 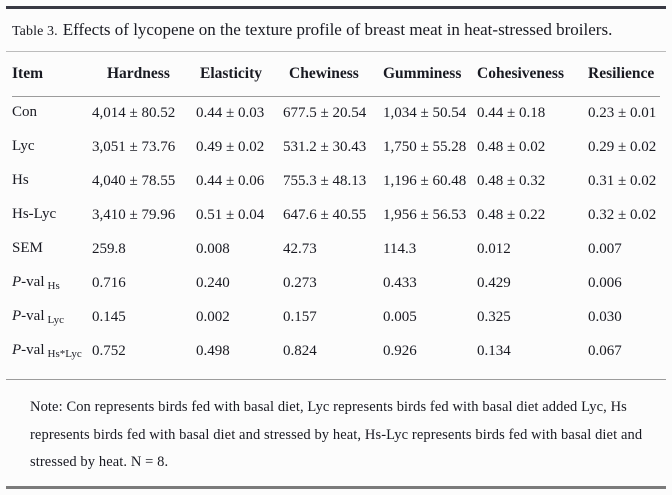 I want to click on column-header-gumminess: Gumminess, so click(x=422, y=73).